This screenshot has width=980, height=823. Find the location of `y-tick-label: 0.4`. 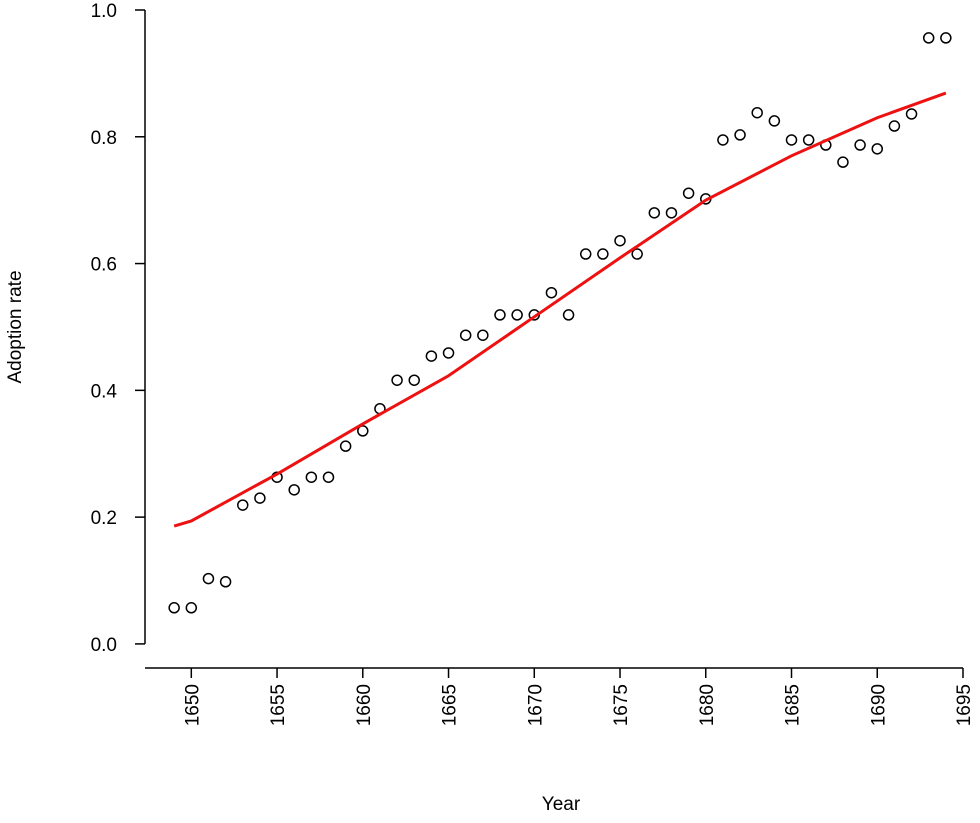

y-tick-label: 0.4 is located at coordinates (104, 391).